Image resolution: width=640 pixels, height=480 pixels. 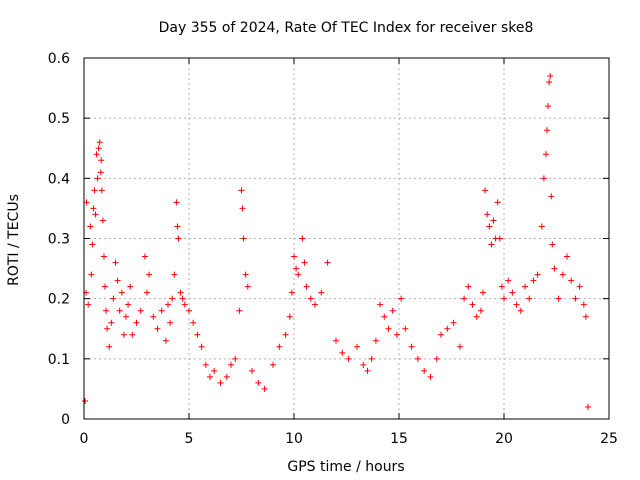 What do you see at coordinates (504, 439) in the screenshot?
I see `x-tick-label: 20` at bounding box center [504, 439].